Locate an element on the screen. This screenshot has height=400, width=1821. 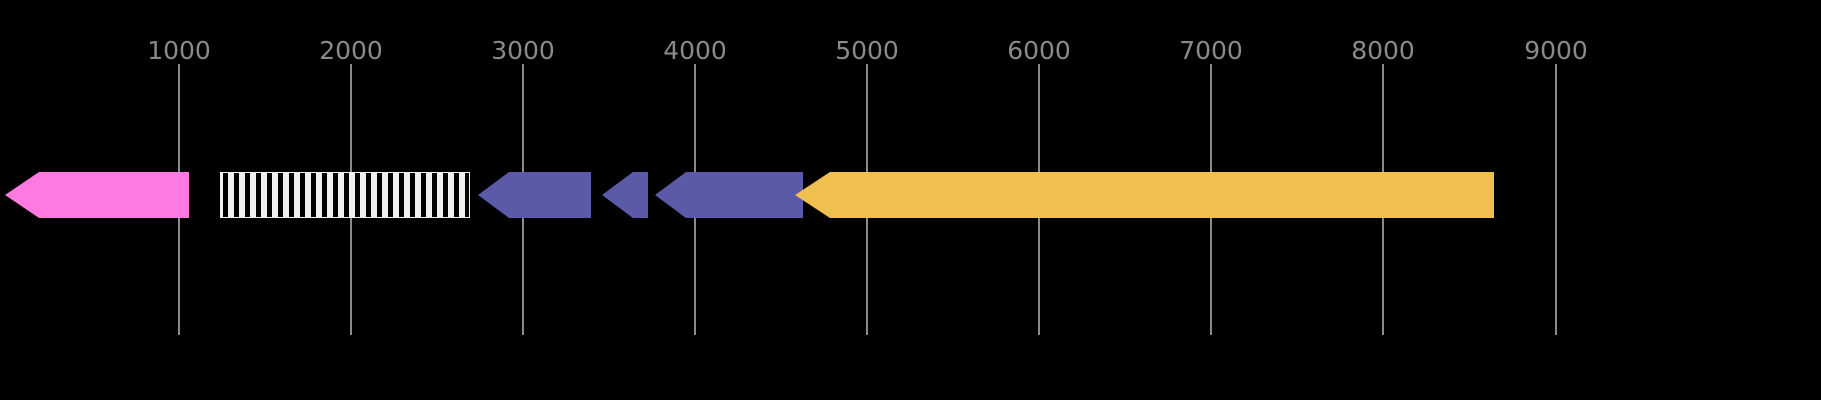
feature-yellow-arrow is located at coordinates (1144, 195).